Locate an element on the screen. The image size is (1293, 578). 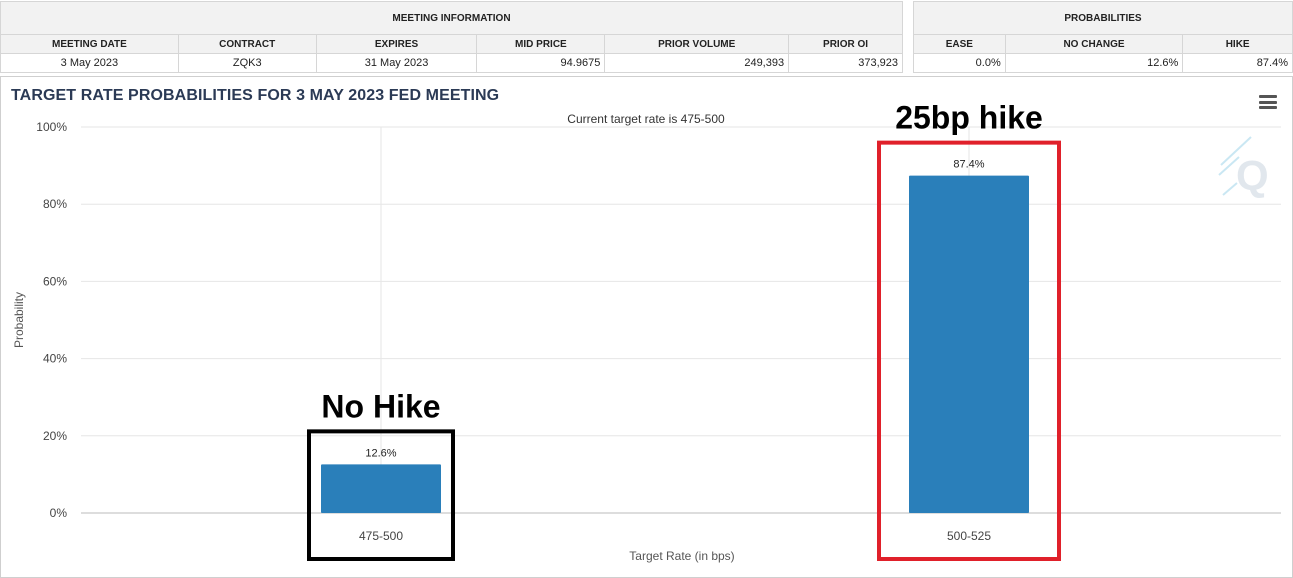
col-prior-oi: PRIOR OI is located at coordinates (845, 44).